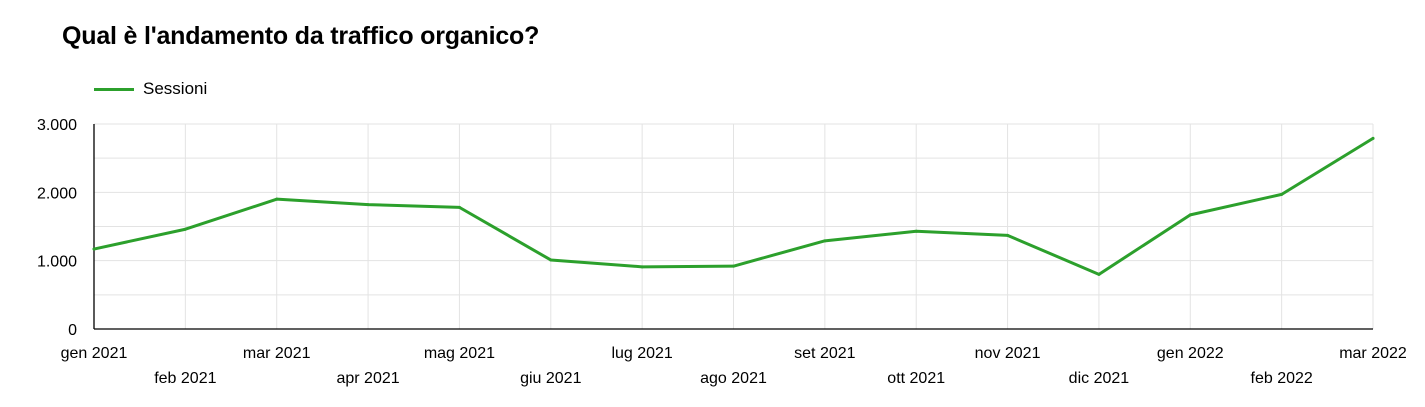  I want to click on legend-label-sessioni: Sessioni, so click(175, 88).